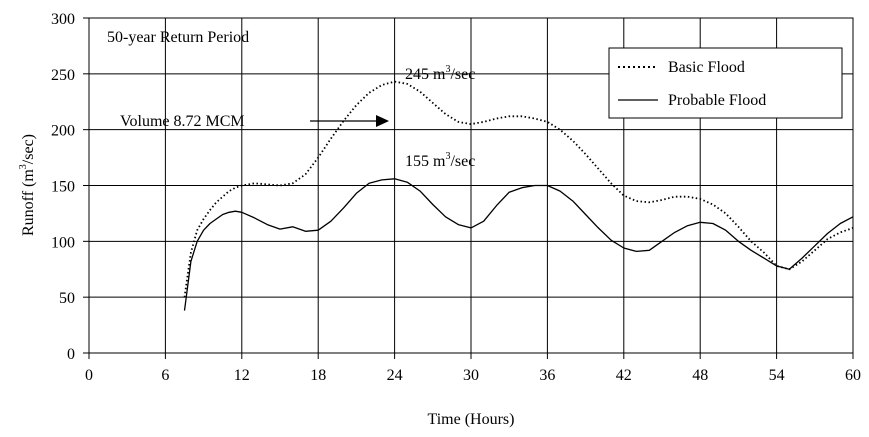 This screenshot has width=869, height=437. What do you see at coordinates (71, 354) in the screenshot?
I see `y-tick-label: 0` at bounding box center [71, 354].